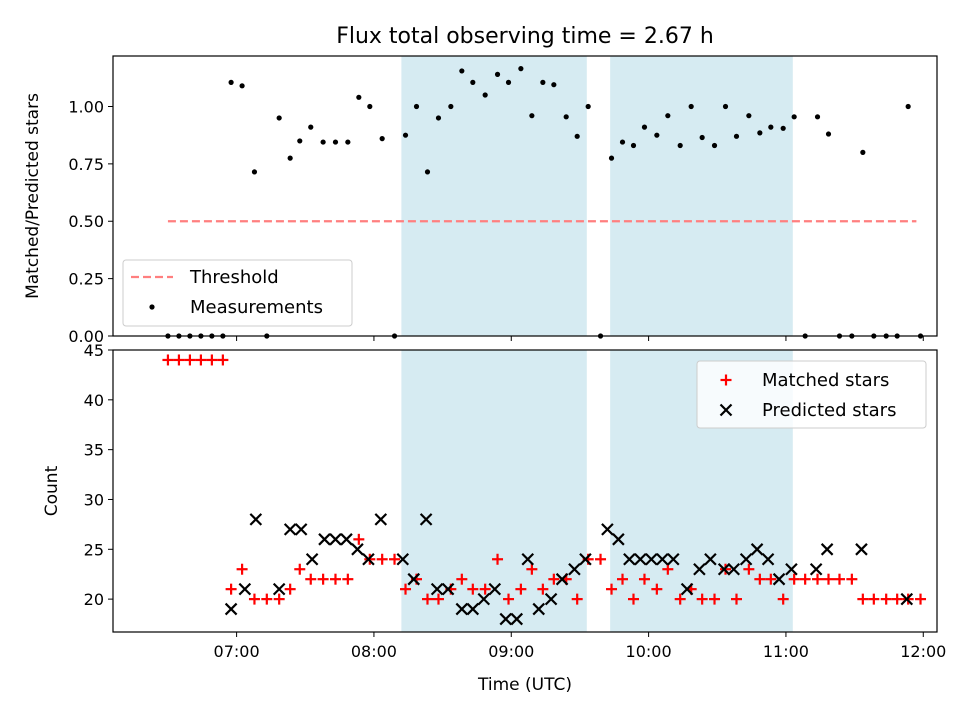 The height and width of the screenshot is (720, 960). What do you see at coordinates (94, 350) in the screenshot?
I see `y-tick-label: 45` at bounding box center [94, 350].